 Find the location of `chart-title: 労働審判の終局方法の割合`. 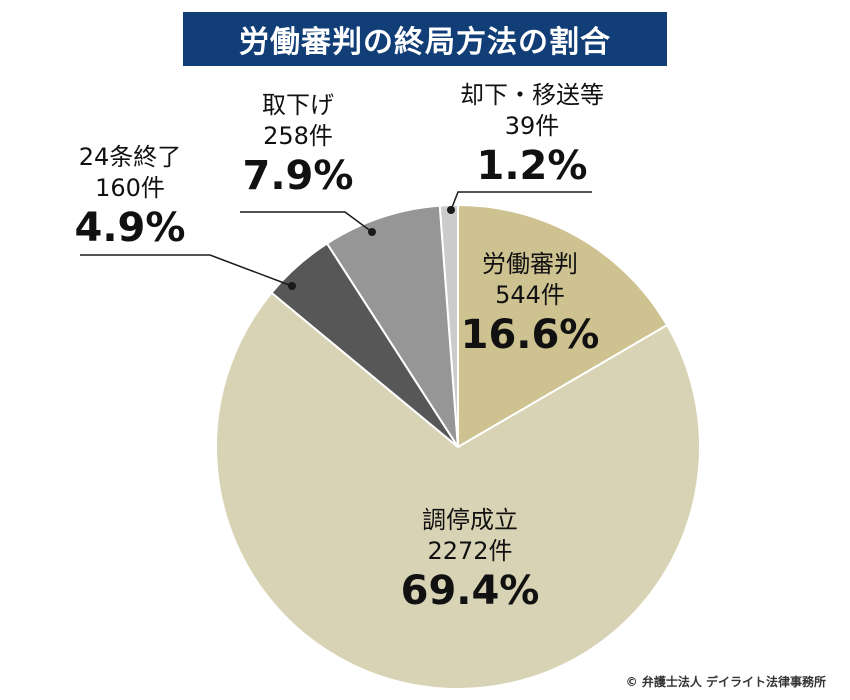

chart-title: 労働審判の終局方法の割合 is located at coordinates (425, 39).